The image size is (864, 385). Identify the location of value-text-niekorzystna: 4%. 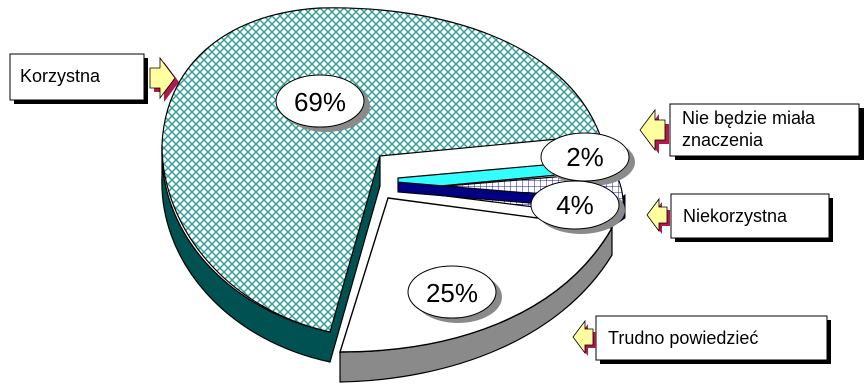
(575, 205).